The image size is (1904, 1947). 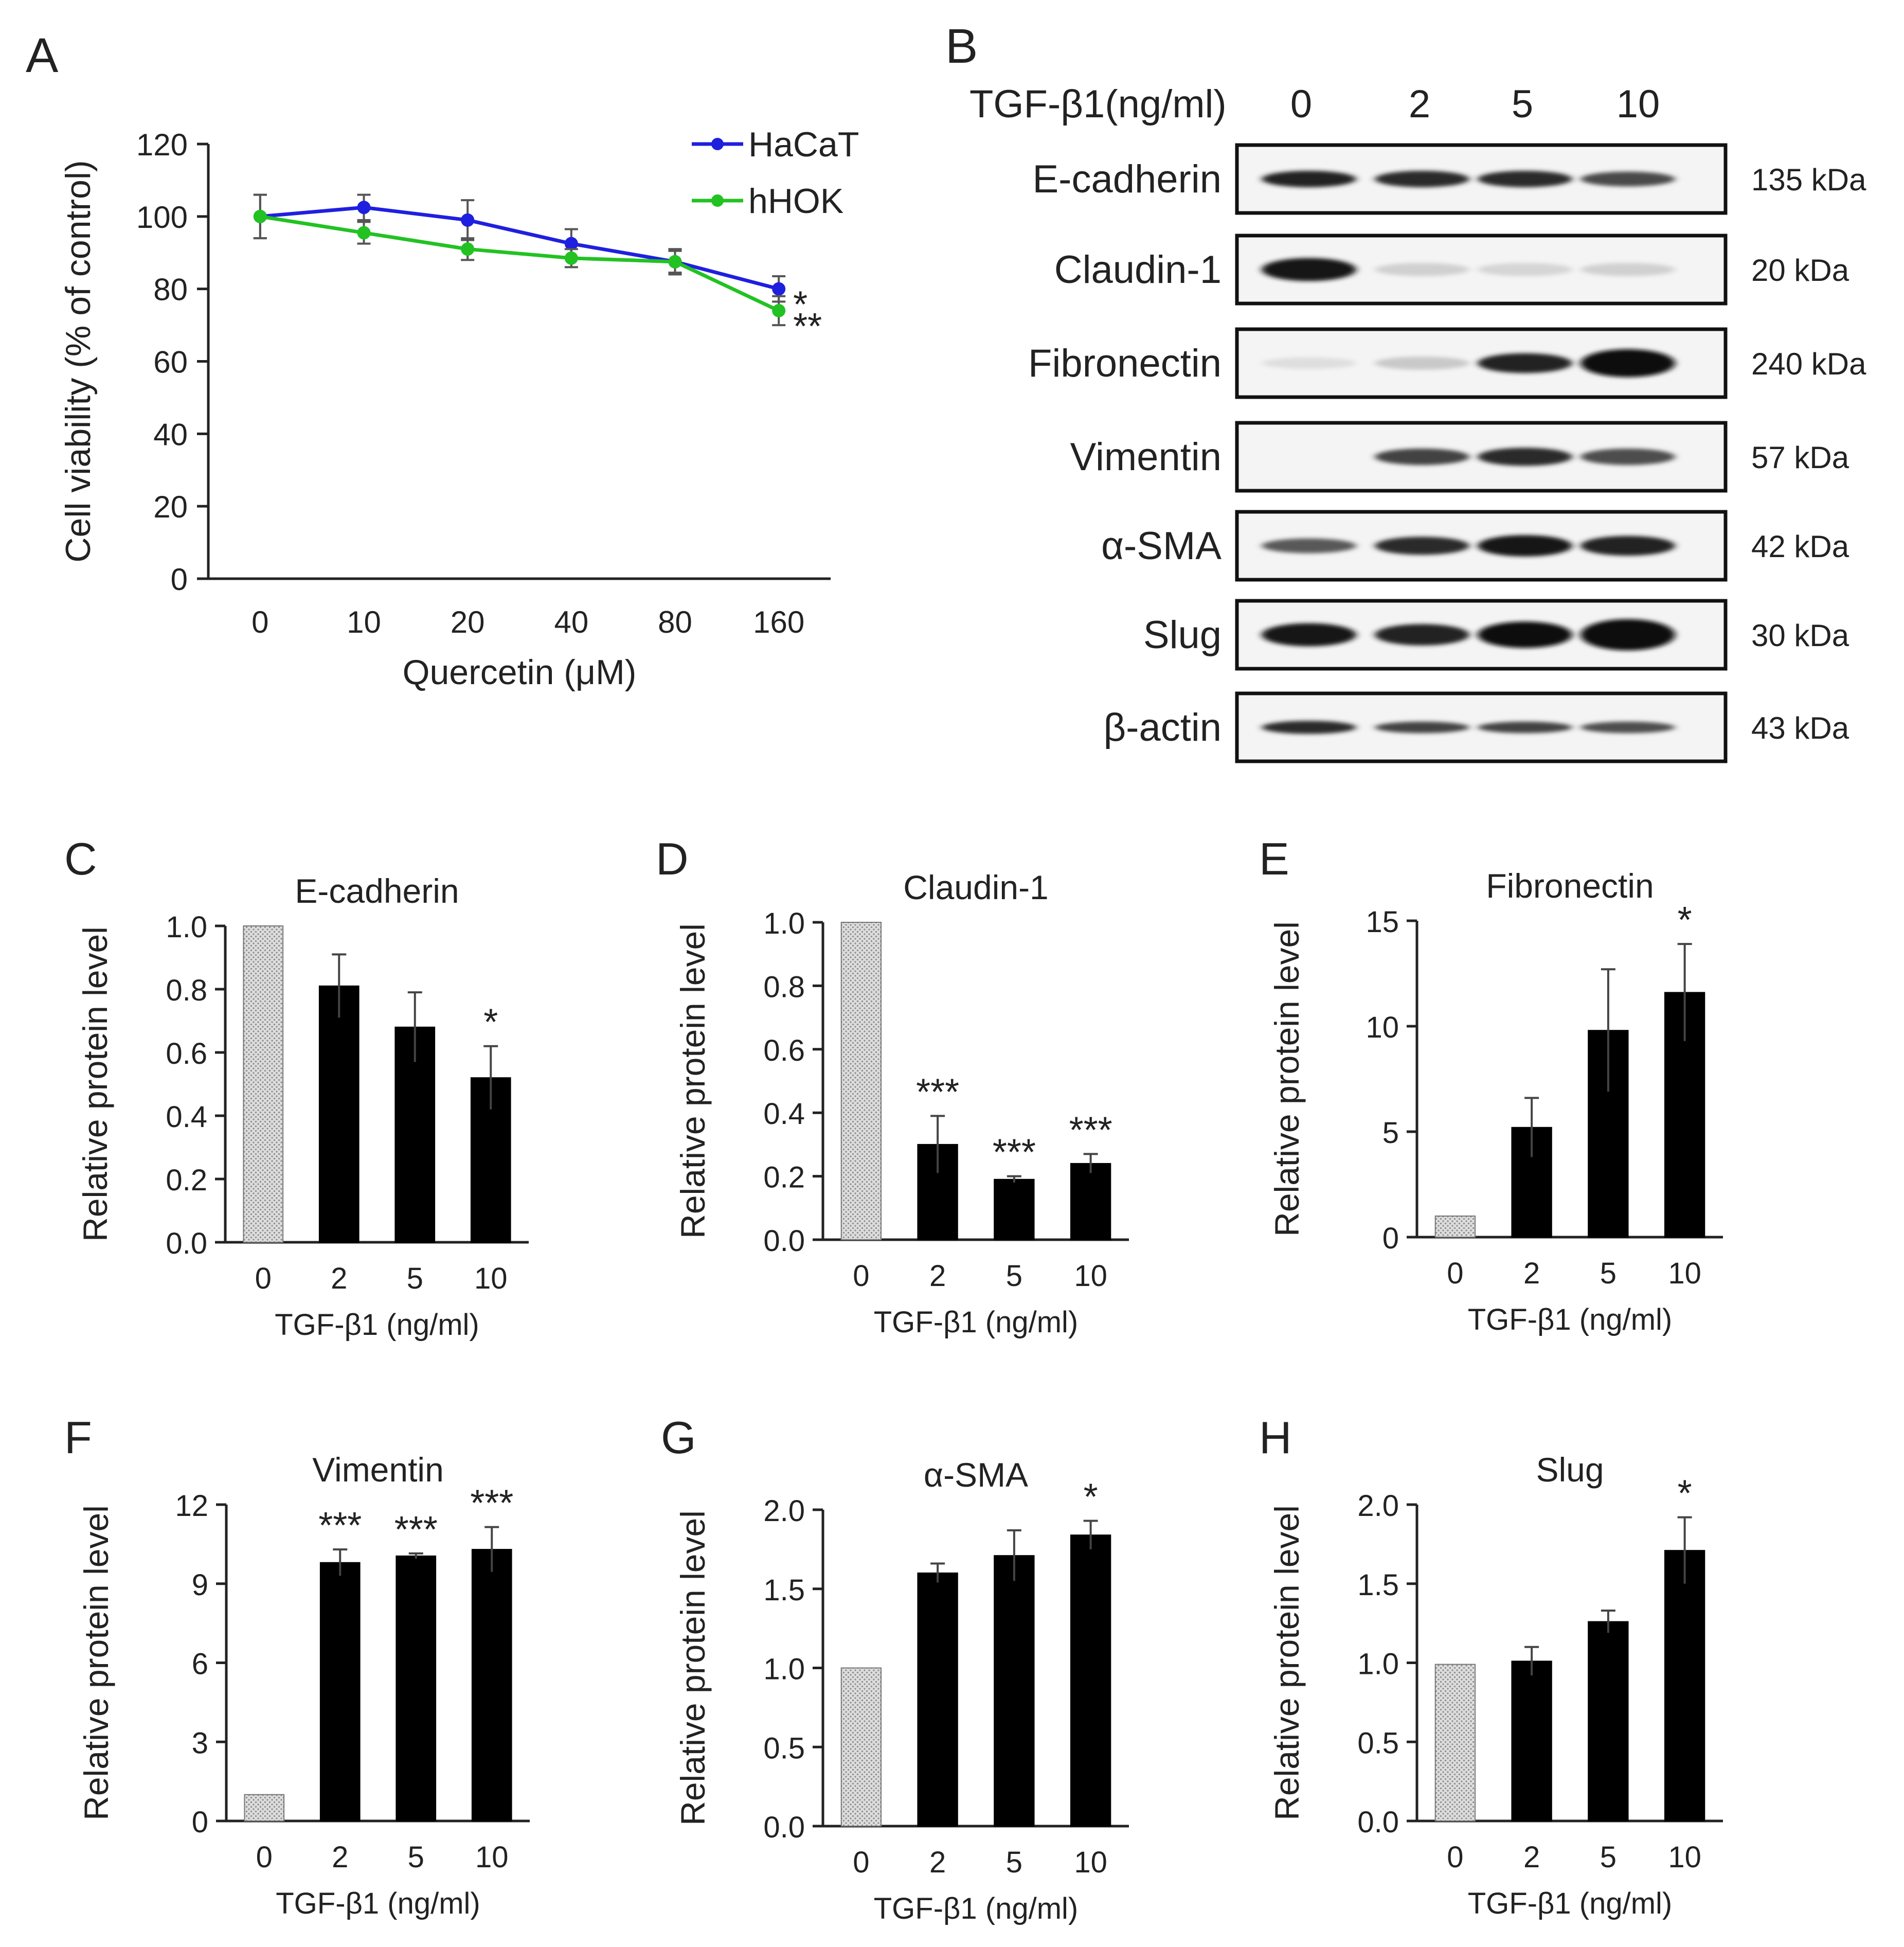 I want to click on y-tick-label: 1.5, so click(x=784, y=1590).